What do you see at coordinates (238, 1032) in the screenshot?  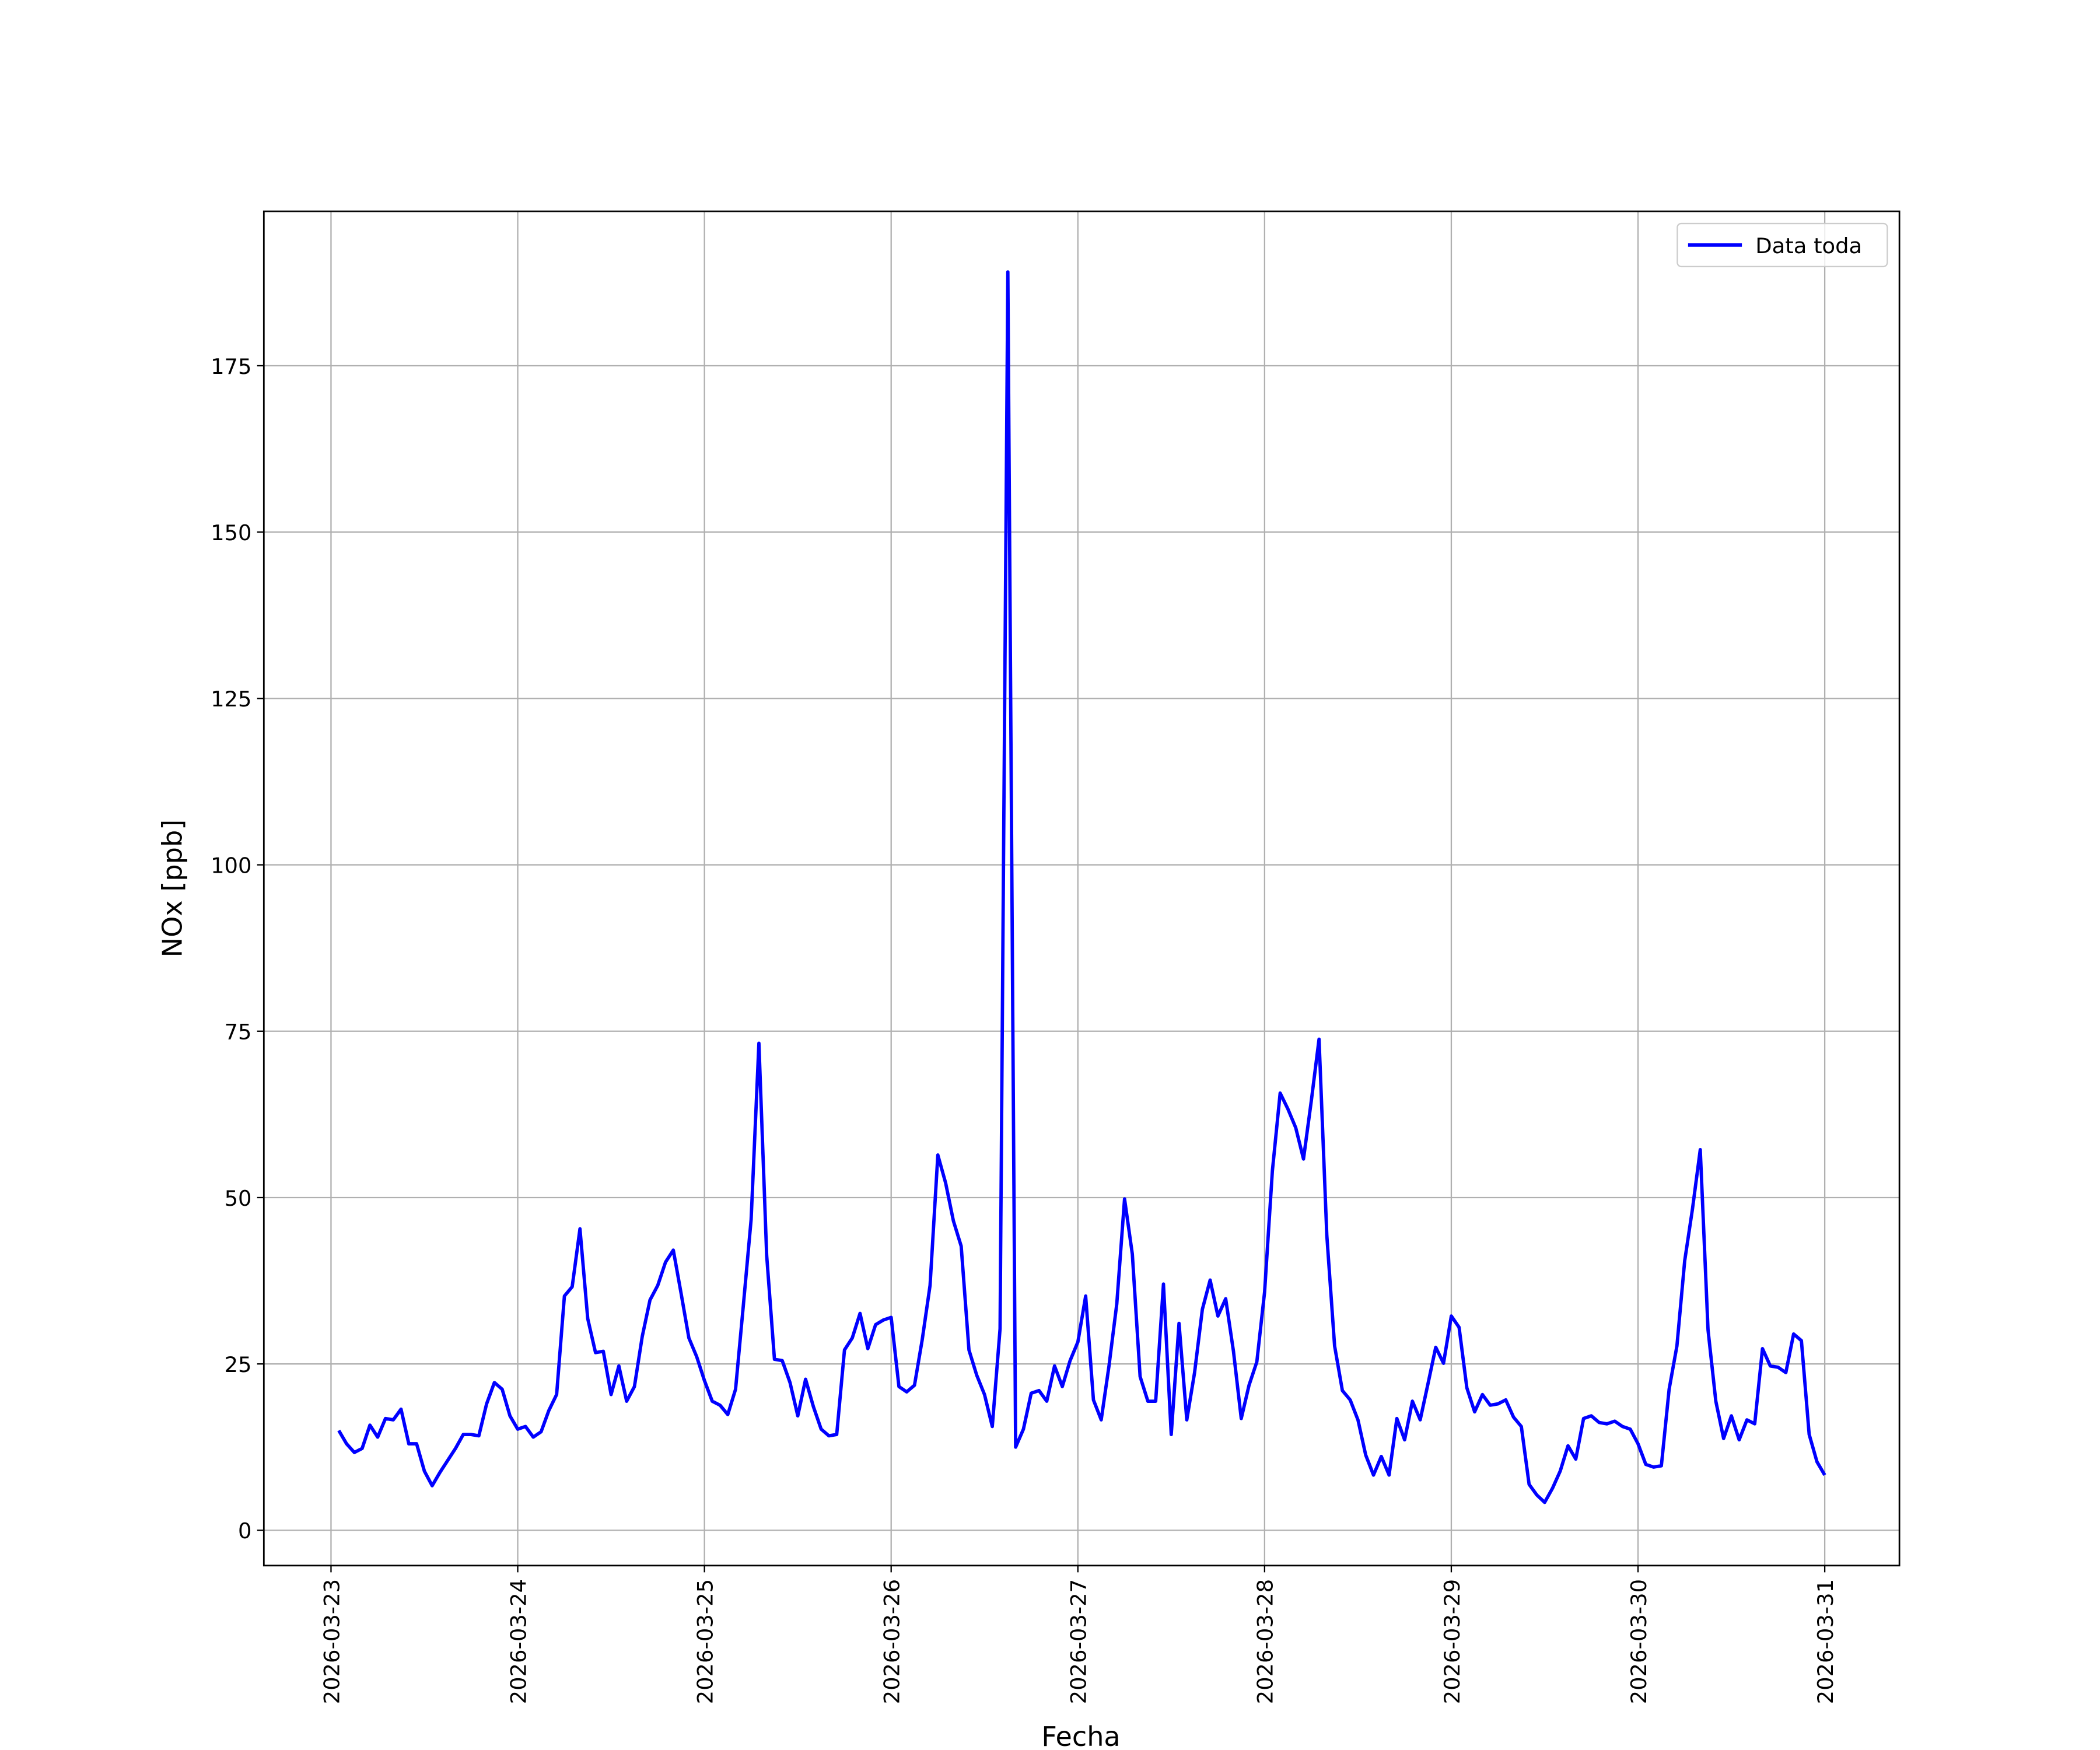 I see `y-tick-label: 75` at bounding box center [238, 1032].